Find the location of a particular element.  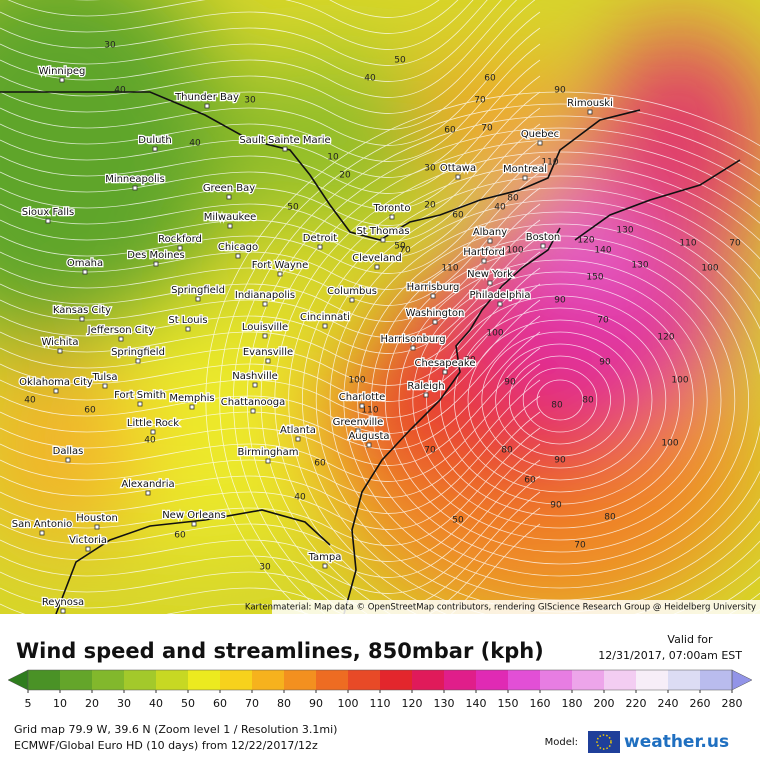

city-label: Philadelphia is located at coordinates (500, 295).